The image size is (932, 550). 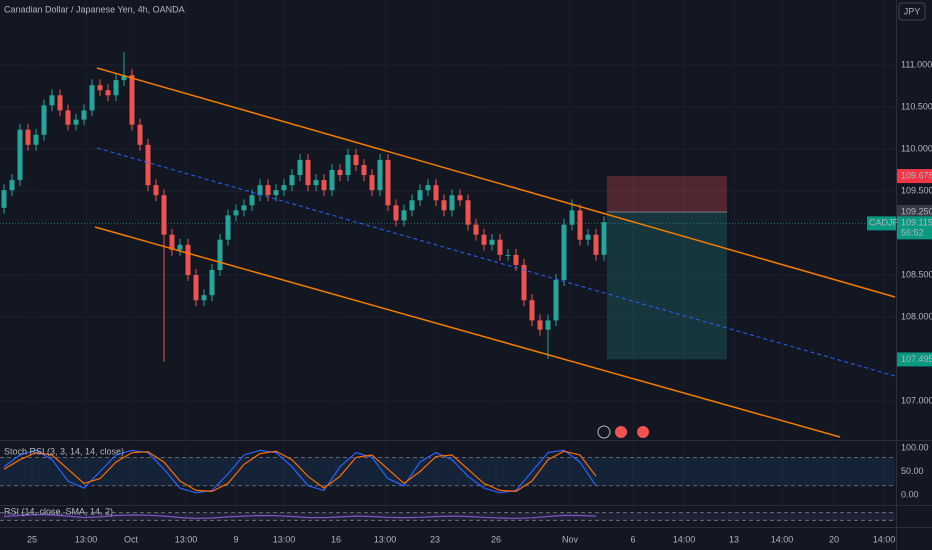 I want to click on x-tick-label: 23, so click(x=435, y=539).